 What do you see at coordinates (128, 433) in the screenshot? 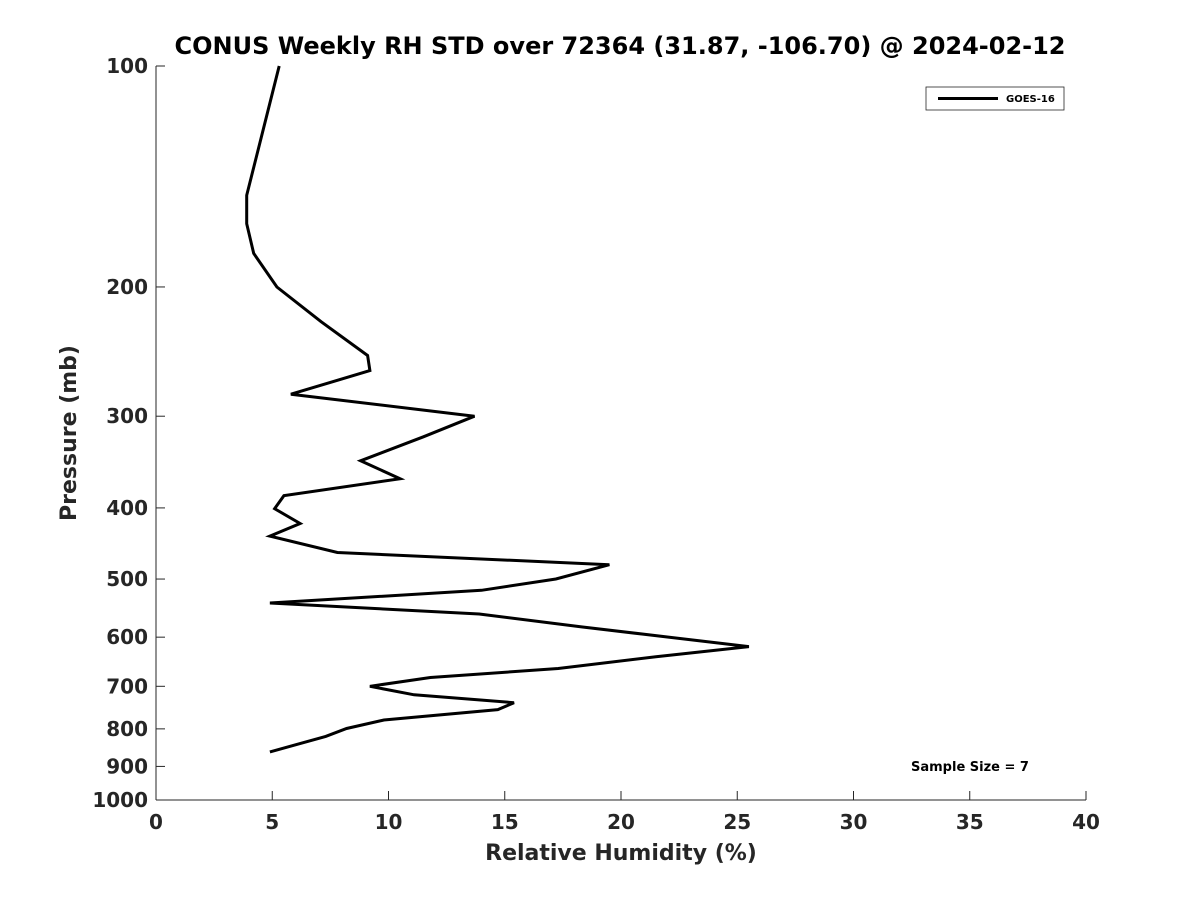
I see `y-axis-ticks: 100 200 300 400 500 600 700 800 900 1000` at bounding box center [128, 433].